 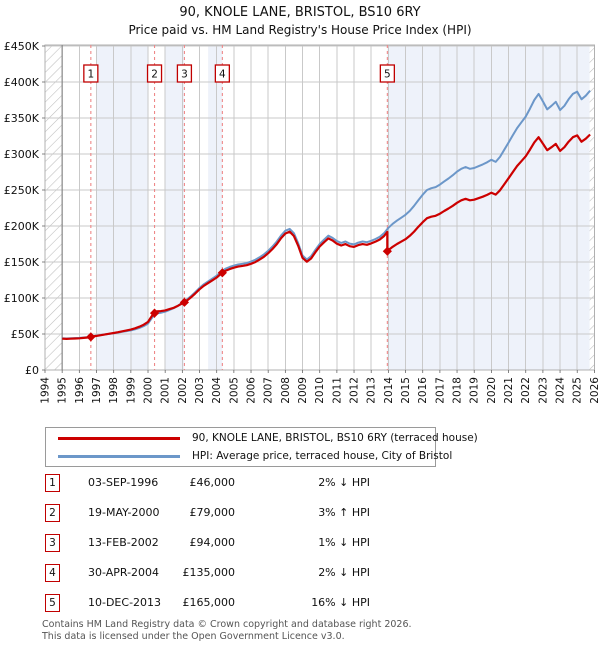 What do you see at coordinates (52, 603) in the screenshot?
I see `sale-number-badge: 5` at bounding box center [52, 603].